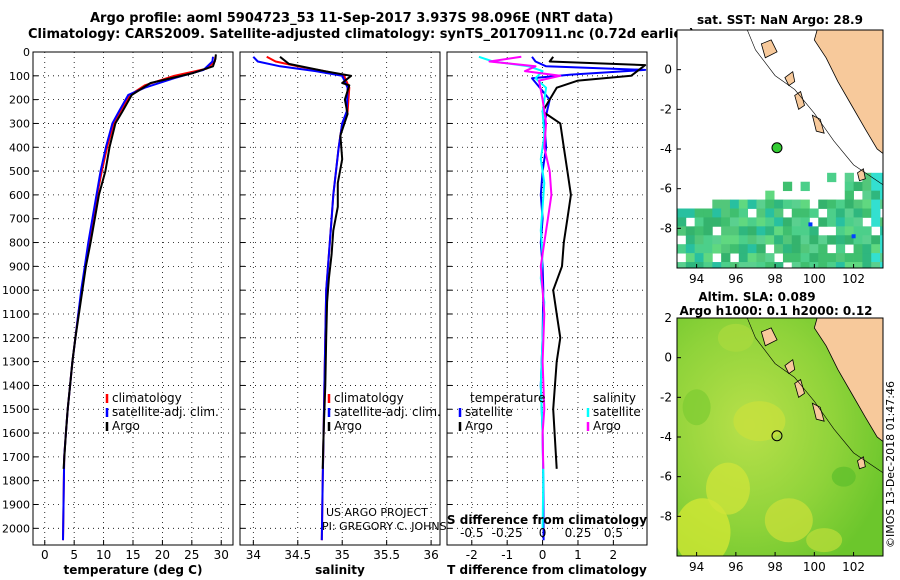  What do you see at coordinates (19, 219) in the screenshot?
I see `depth-tick-label: 700` at bounding box center [19, 219].